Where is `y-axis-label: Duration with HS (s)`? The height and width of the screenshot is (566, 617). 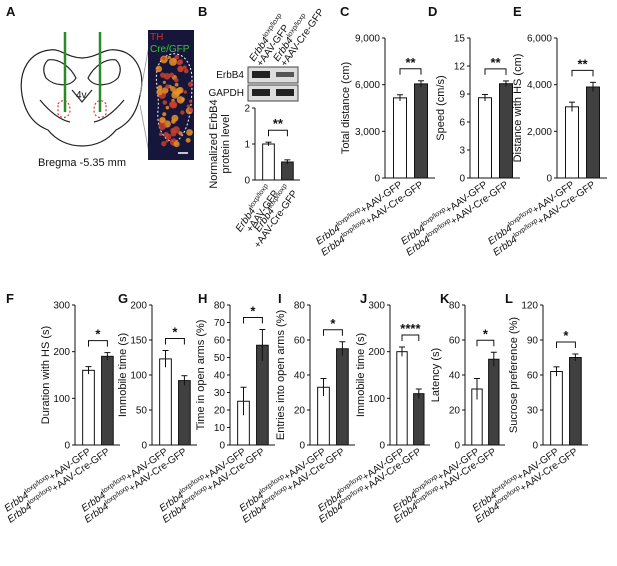
y-axis-label: Duration with HS (s) is located at coordinates (46, 375).